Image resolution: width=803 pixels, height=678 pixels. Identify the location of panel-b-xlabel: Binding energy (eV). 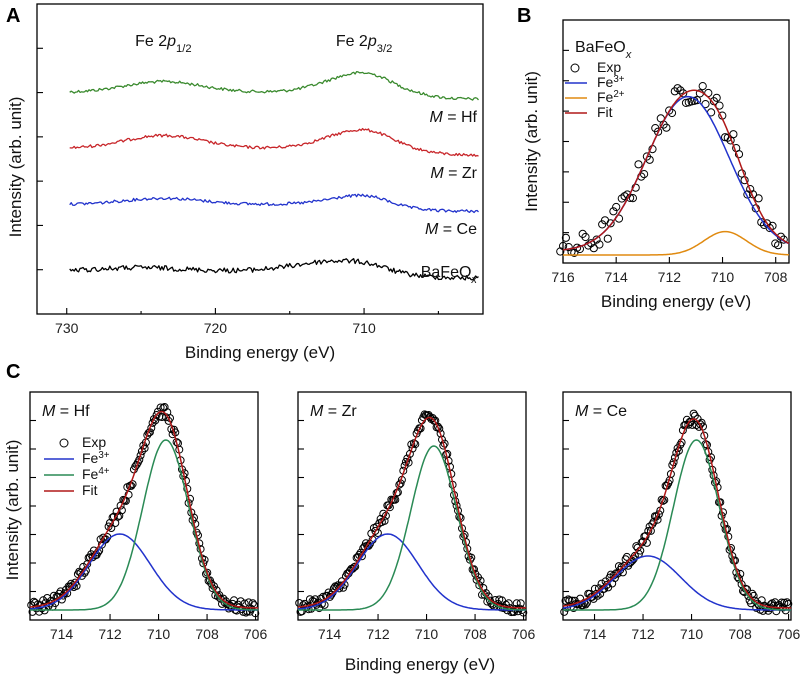
(676, 301).